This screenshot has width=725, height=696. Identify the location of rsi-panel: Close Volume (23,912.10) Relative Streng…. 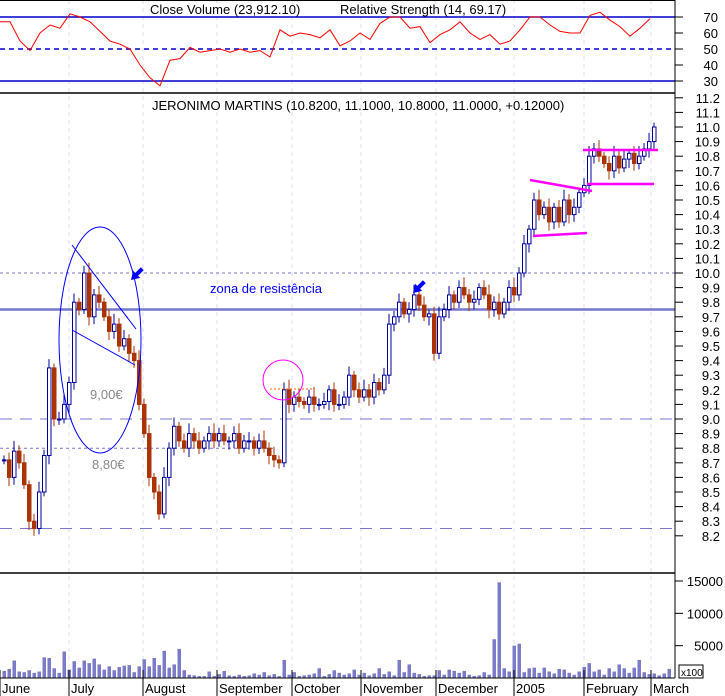
(359, 45).